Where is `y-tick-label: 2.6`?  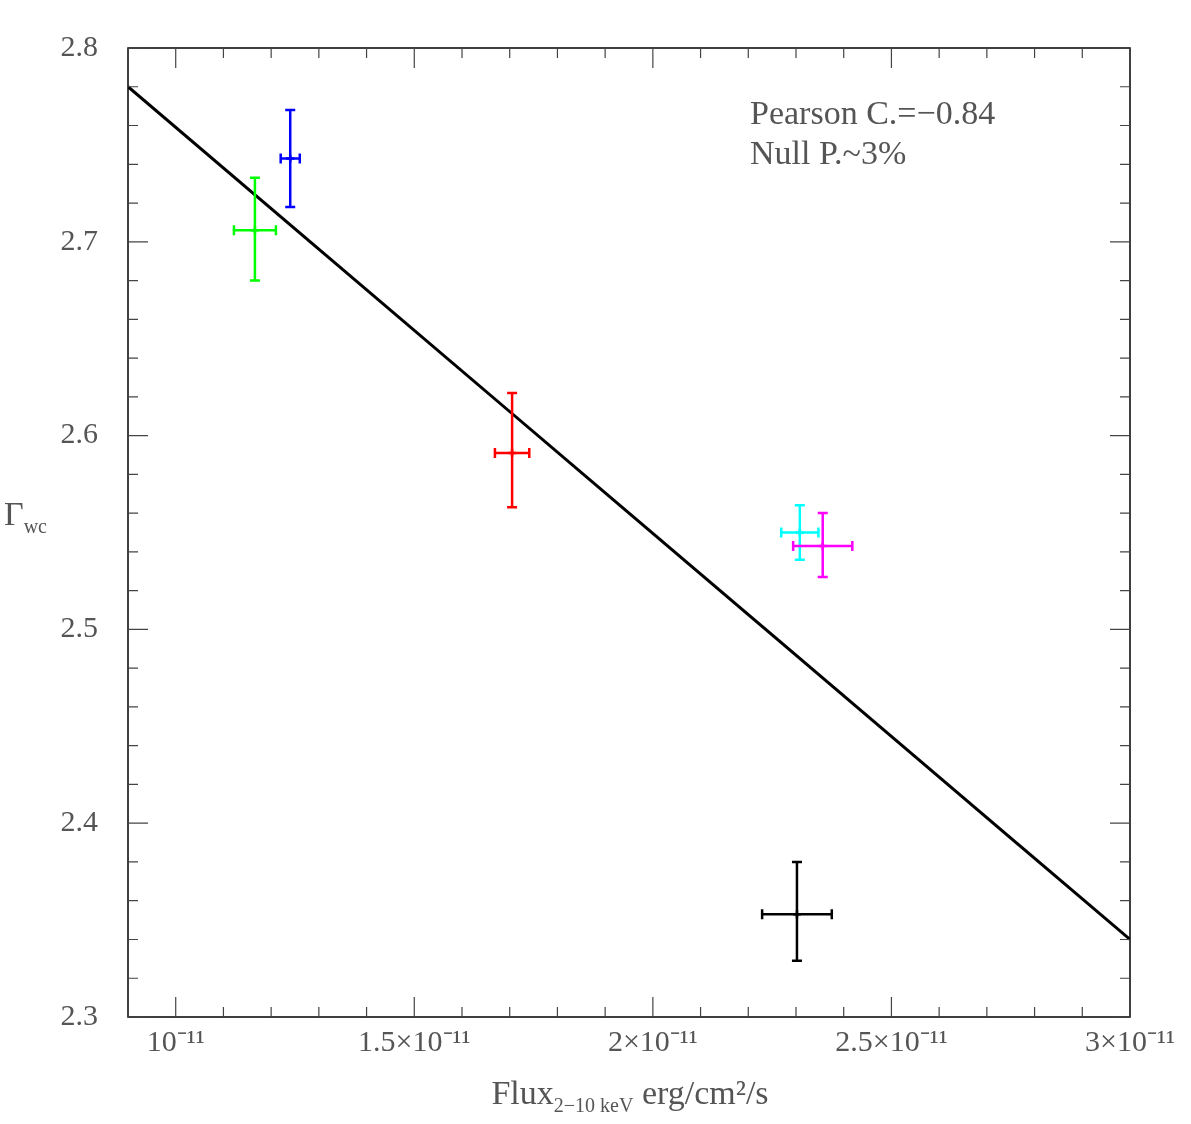
y-tick-label: 2.6 is located at coordinates (79, 433).